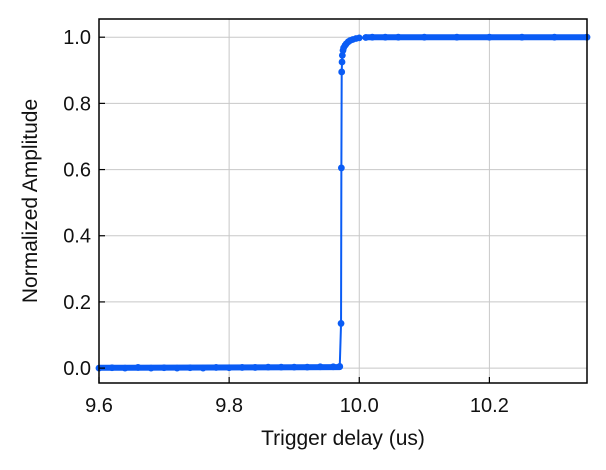 The width and height of the screenshot is (606, 470). Describe the element at coordinates (77, 369) in the screenshot. I see `y-tick-label: 0.0` at that location.